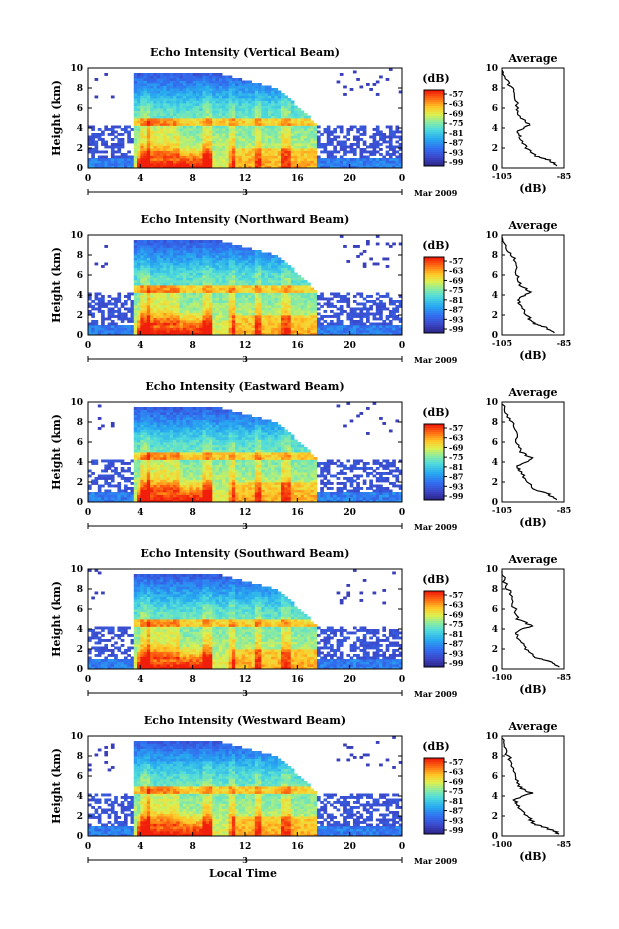  Describe the element at coordinates (434, 268) in the screenshot. I see `colorbar-swatch` at that location.